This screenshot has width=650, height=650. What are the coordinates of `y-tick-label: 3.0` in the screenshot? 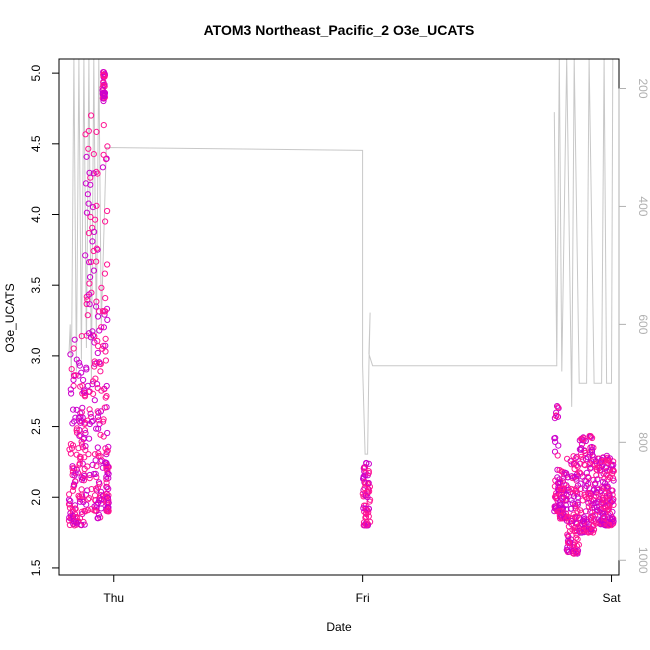 It's located at (36, 355).